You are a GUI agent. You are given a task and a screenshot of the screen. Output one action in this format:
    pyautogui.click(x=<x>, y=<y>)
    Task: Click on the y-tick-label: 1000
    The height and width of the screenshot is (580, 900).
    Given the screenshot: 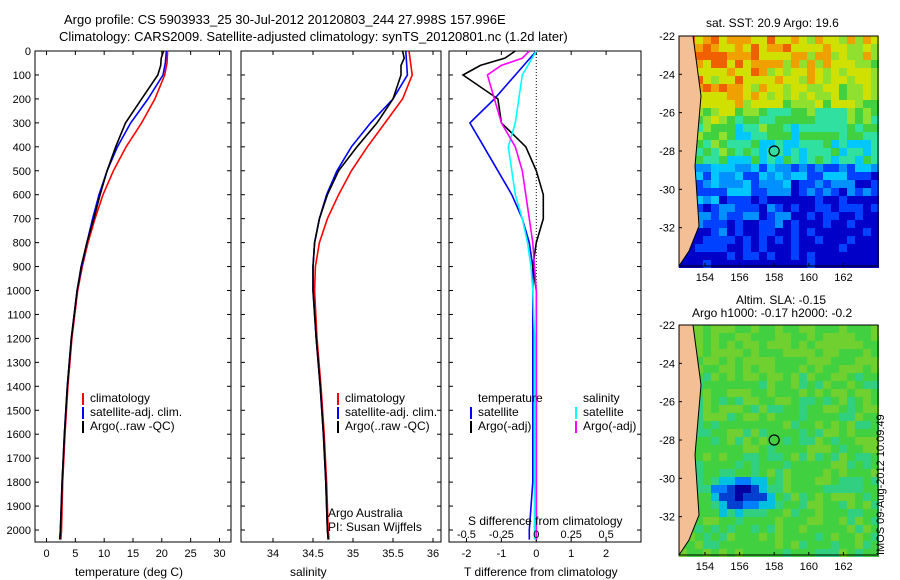 What is the action you would take?
    pyautogui.click(x=19, y=292)
    